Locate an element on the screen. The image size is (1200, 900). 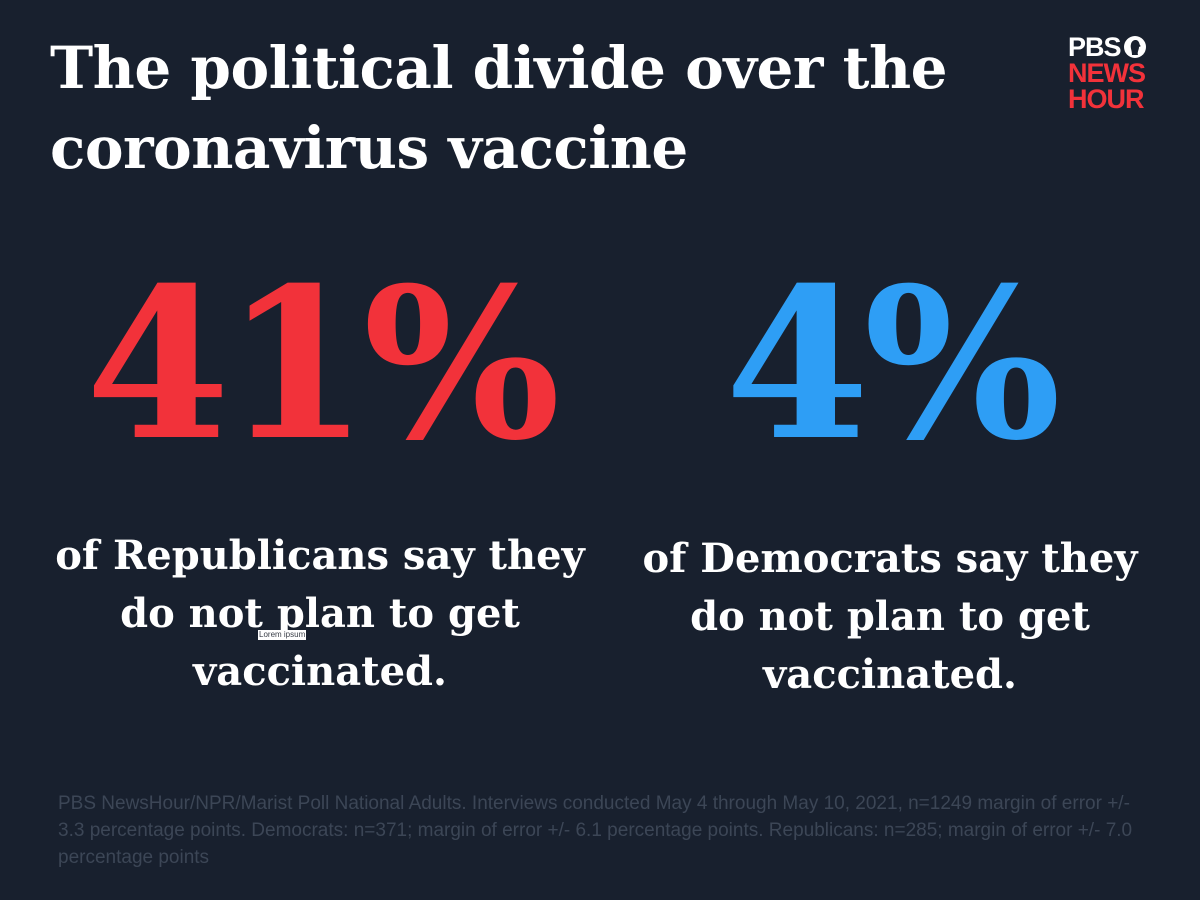
logo-hour-text: HOUR is located at coordinates (1106, 99).